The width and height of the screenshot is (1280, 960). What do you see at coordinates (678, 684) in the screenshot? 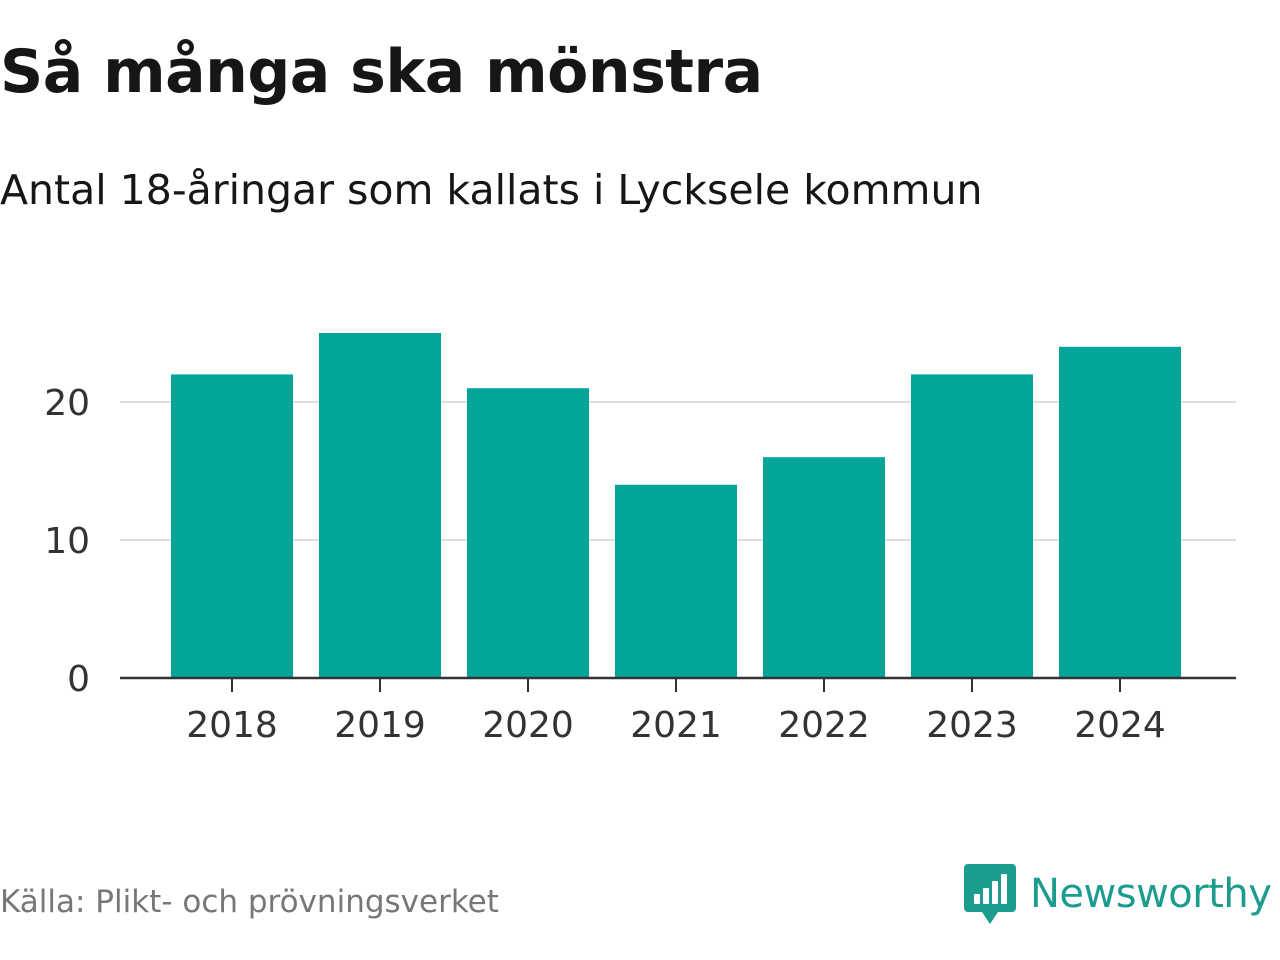
I see `x-axis` at bounding box center [678, 684].